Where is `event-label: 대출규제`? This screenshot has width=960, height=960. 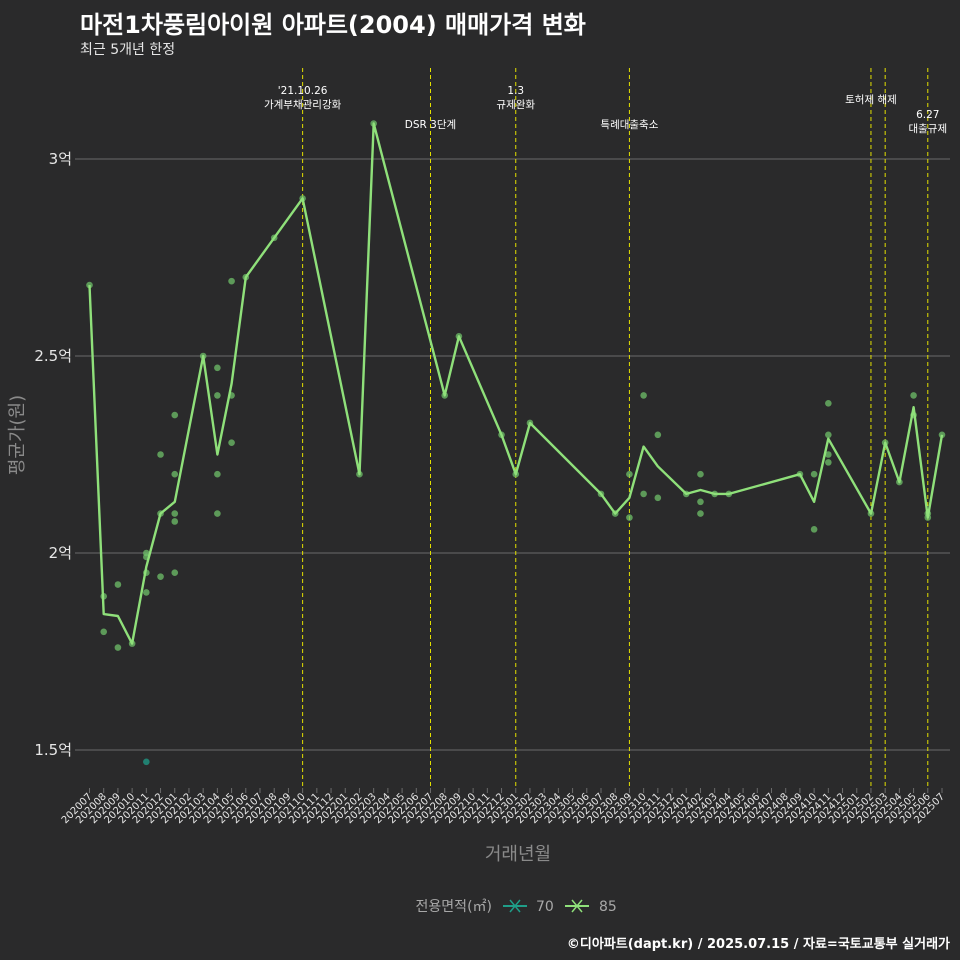 event-label: 대출규제 is located at coordinates (927, 129).